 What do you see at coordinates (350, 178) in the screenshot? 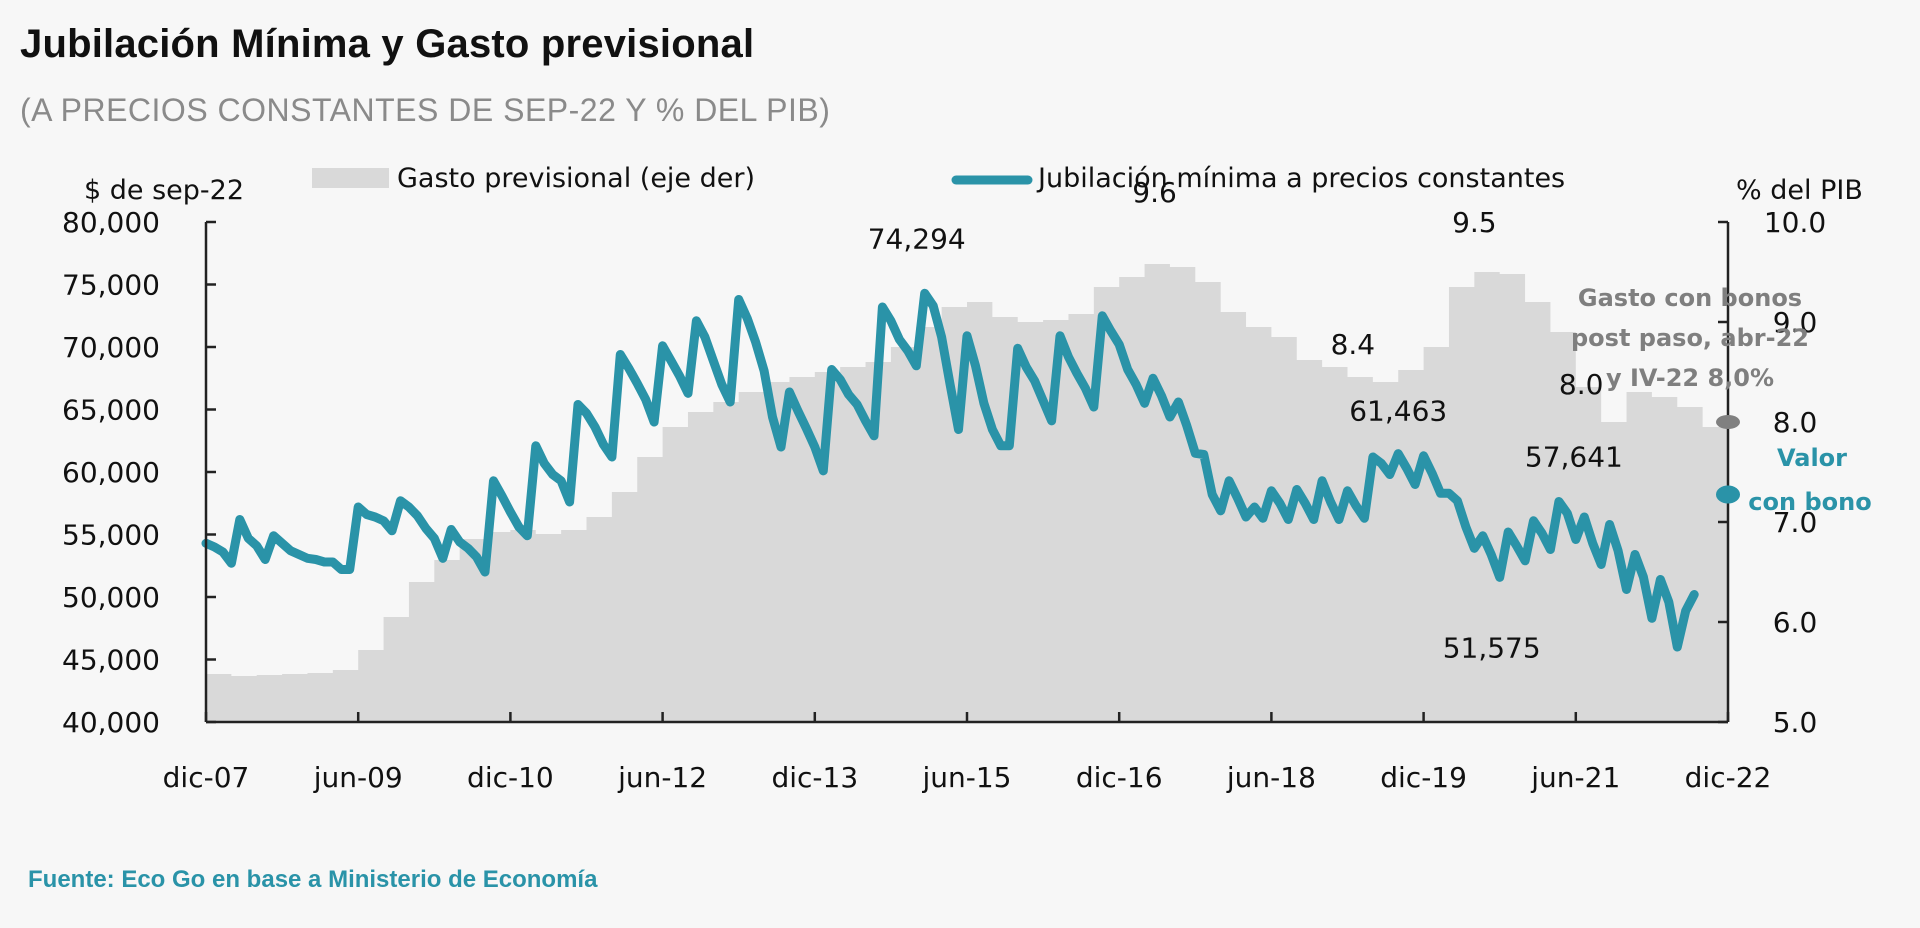
I see `legend-swatch-area` at bounding box center [350, 178].